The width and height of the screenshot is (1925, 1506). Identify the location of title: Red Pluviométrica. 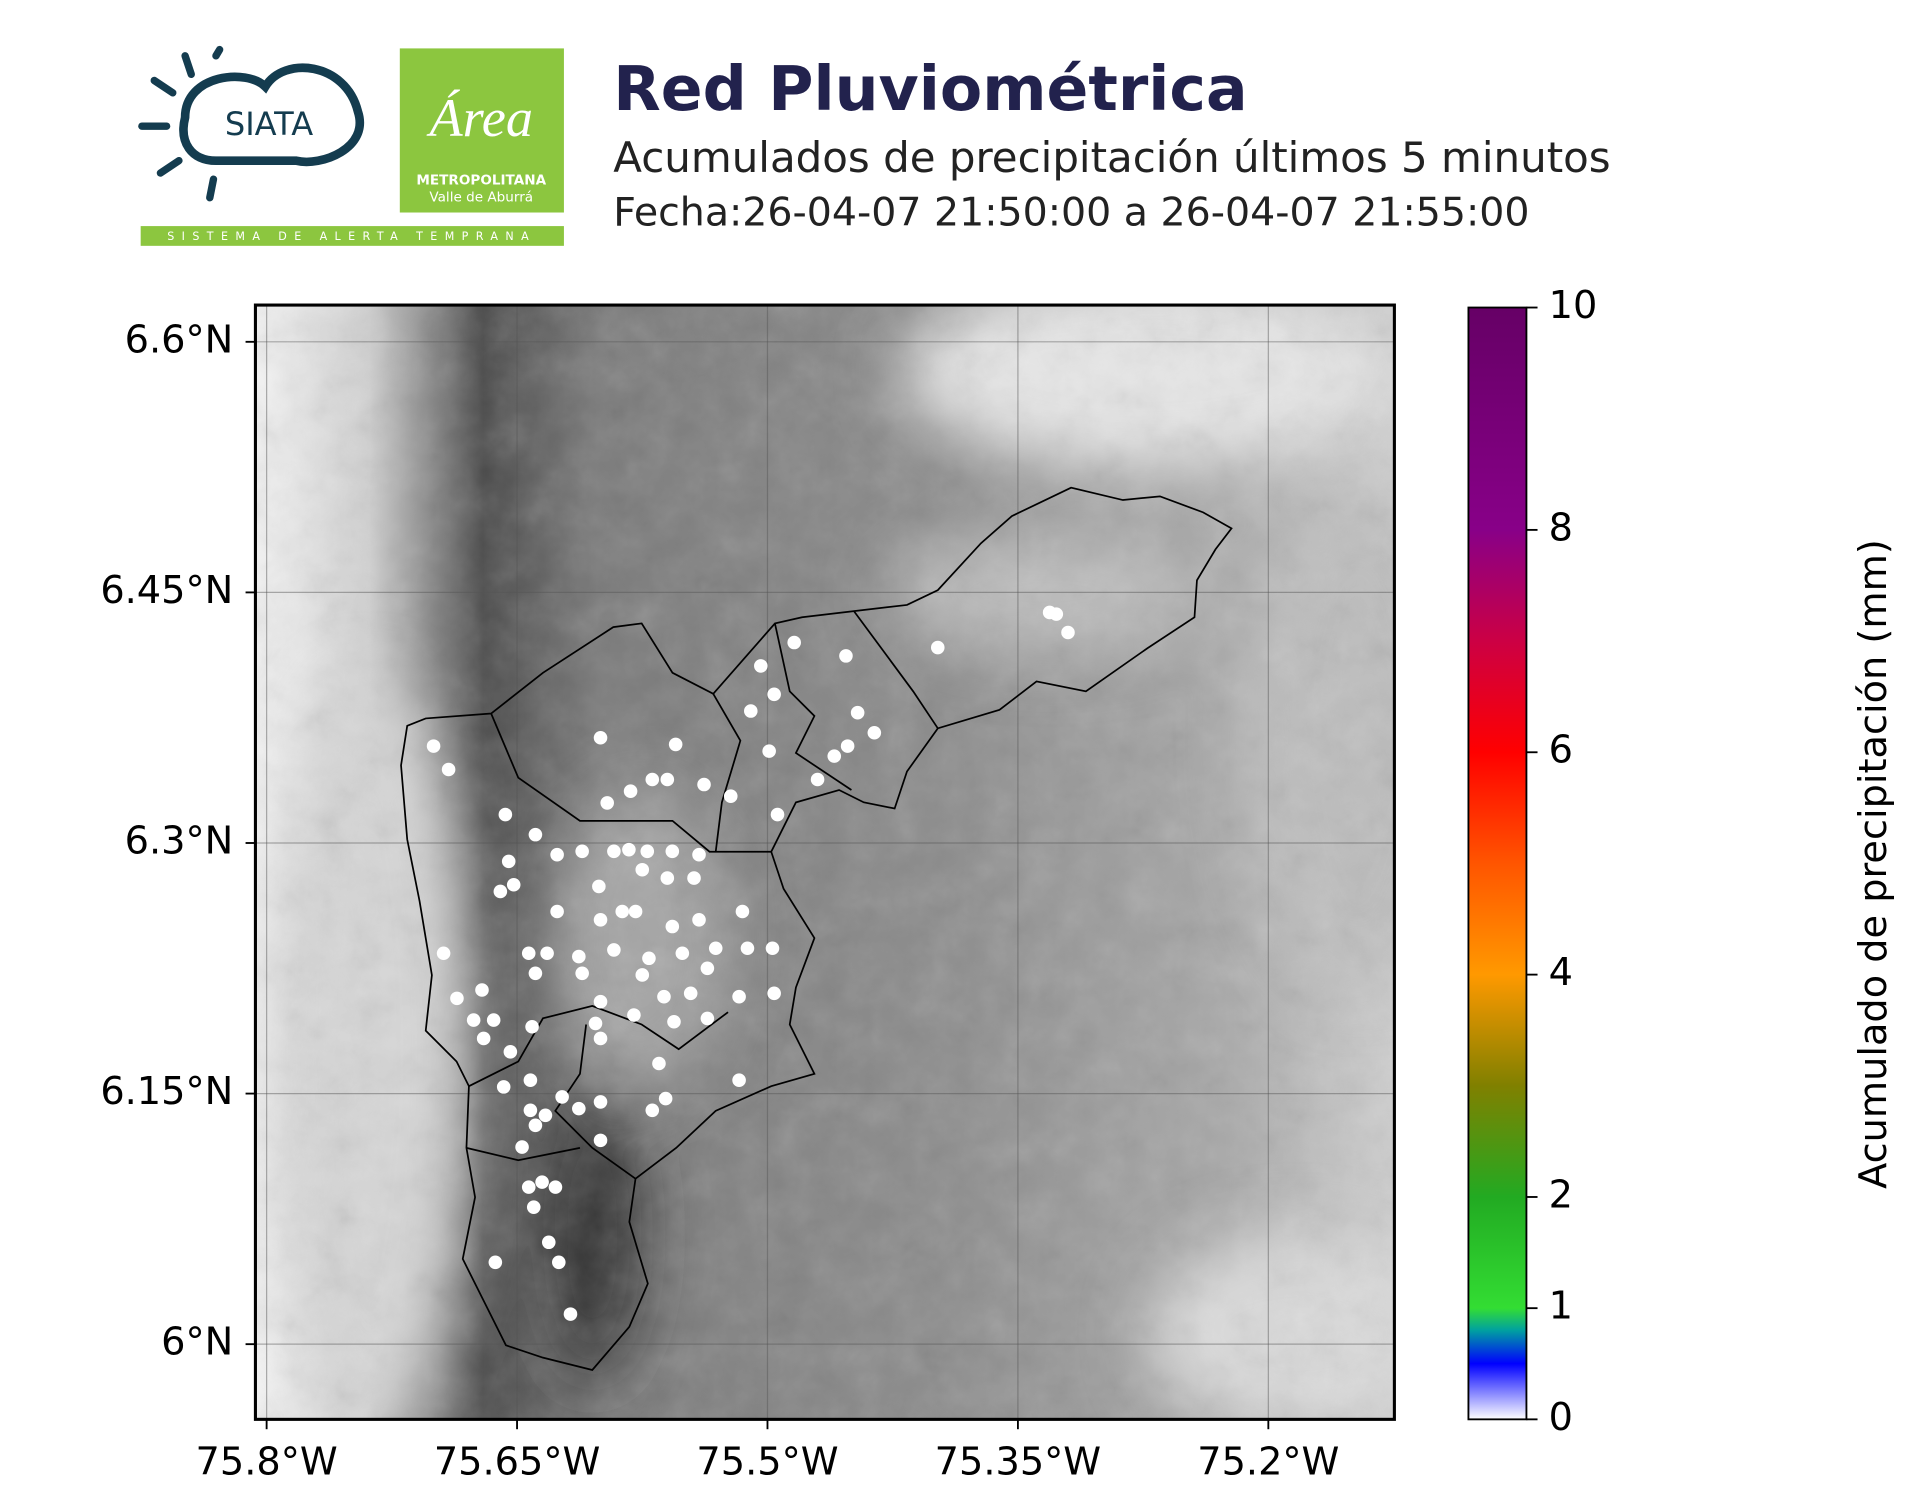
(930, 89).